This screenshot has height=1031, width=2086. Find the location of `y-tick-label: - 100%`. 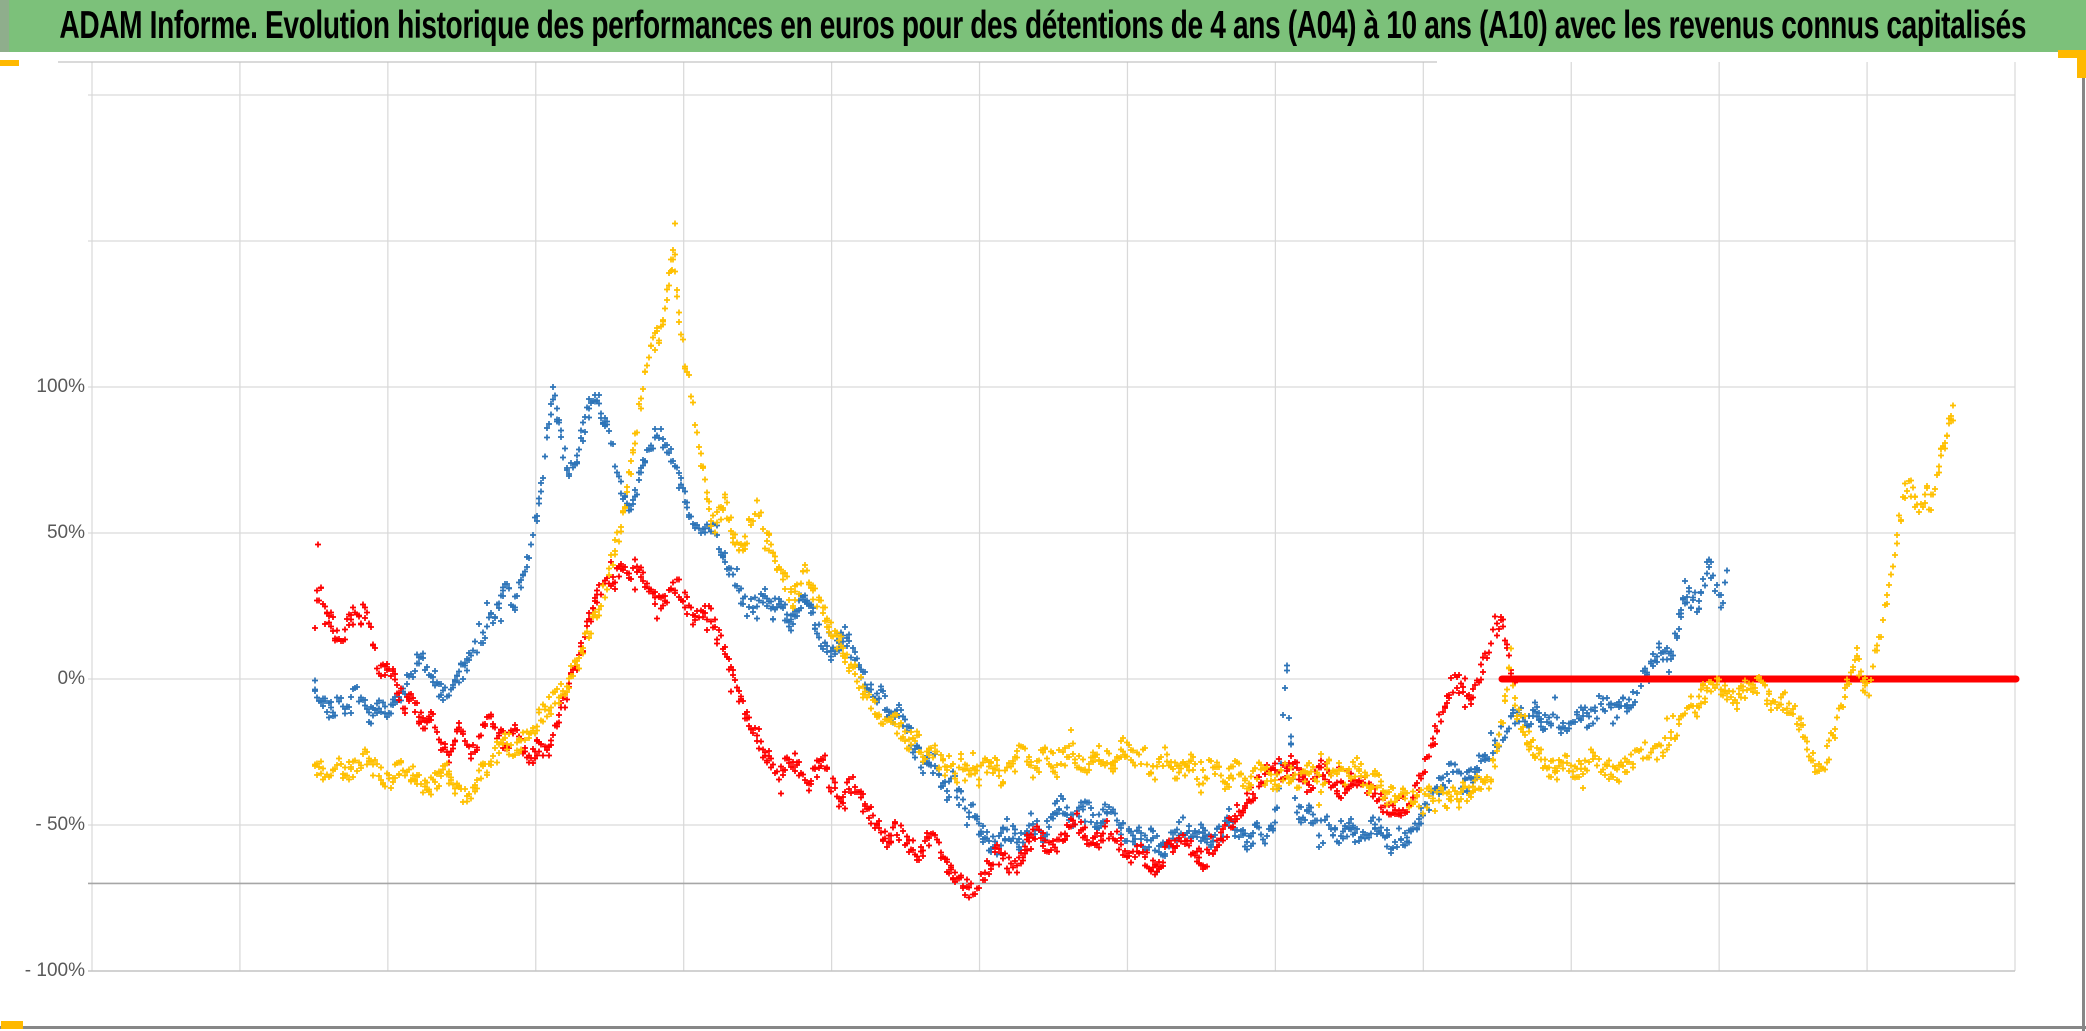

y-tick-label: - 100% is located at coordinates (54, 970).